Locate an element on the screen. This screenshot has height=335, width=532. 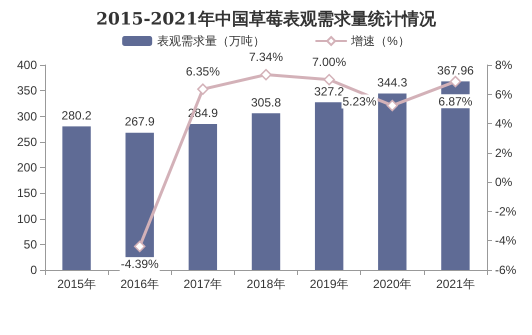
y2-tick-label: -6% is located at coordinates (506, 270).